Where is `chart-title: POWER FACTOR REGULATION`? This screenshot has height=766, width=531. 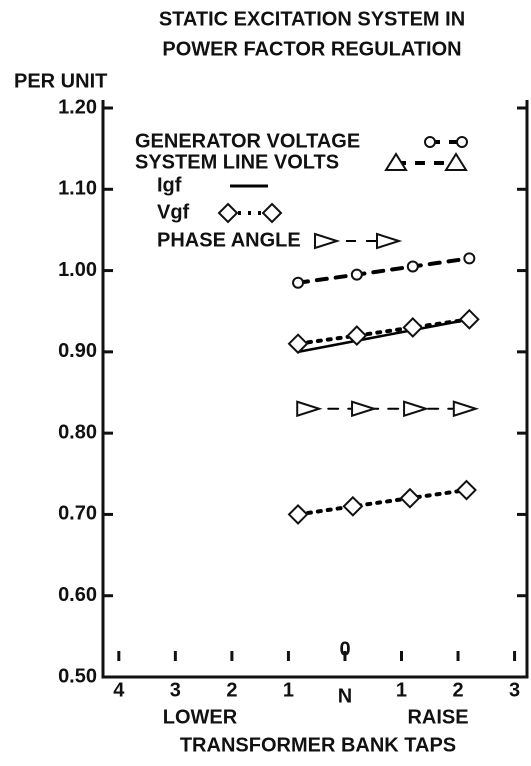
chart-title: POWER FACTOR REGULATION is located at coordinates (311, 49).